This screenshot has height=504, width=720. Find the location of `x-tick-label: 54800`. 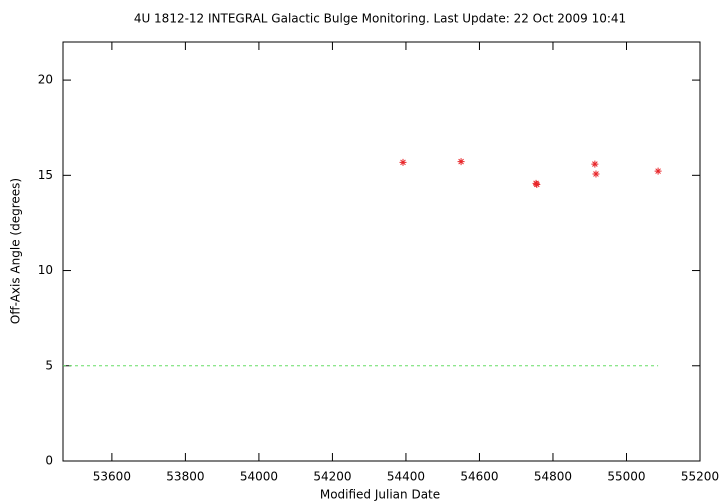

x-tick-label: 54800 is located at coordinates (553, 477).